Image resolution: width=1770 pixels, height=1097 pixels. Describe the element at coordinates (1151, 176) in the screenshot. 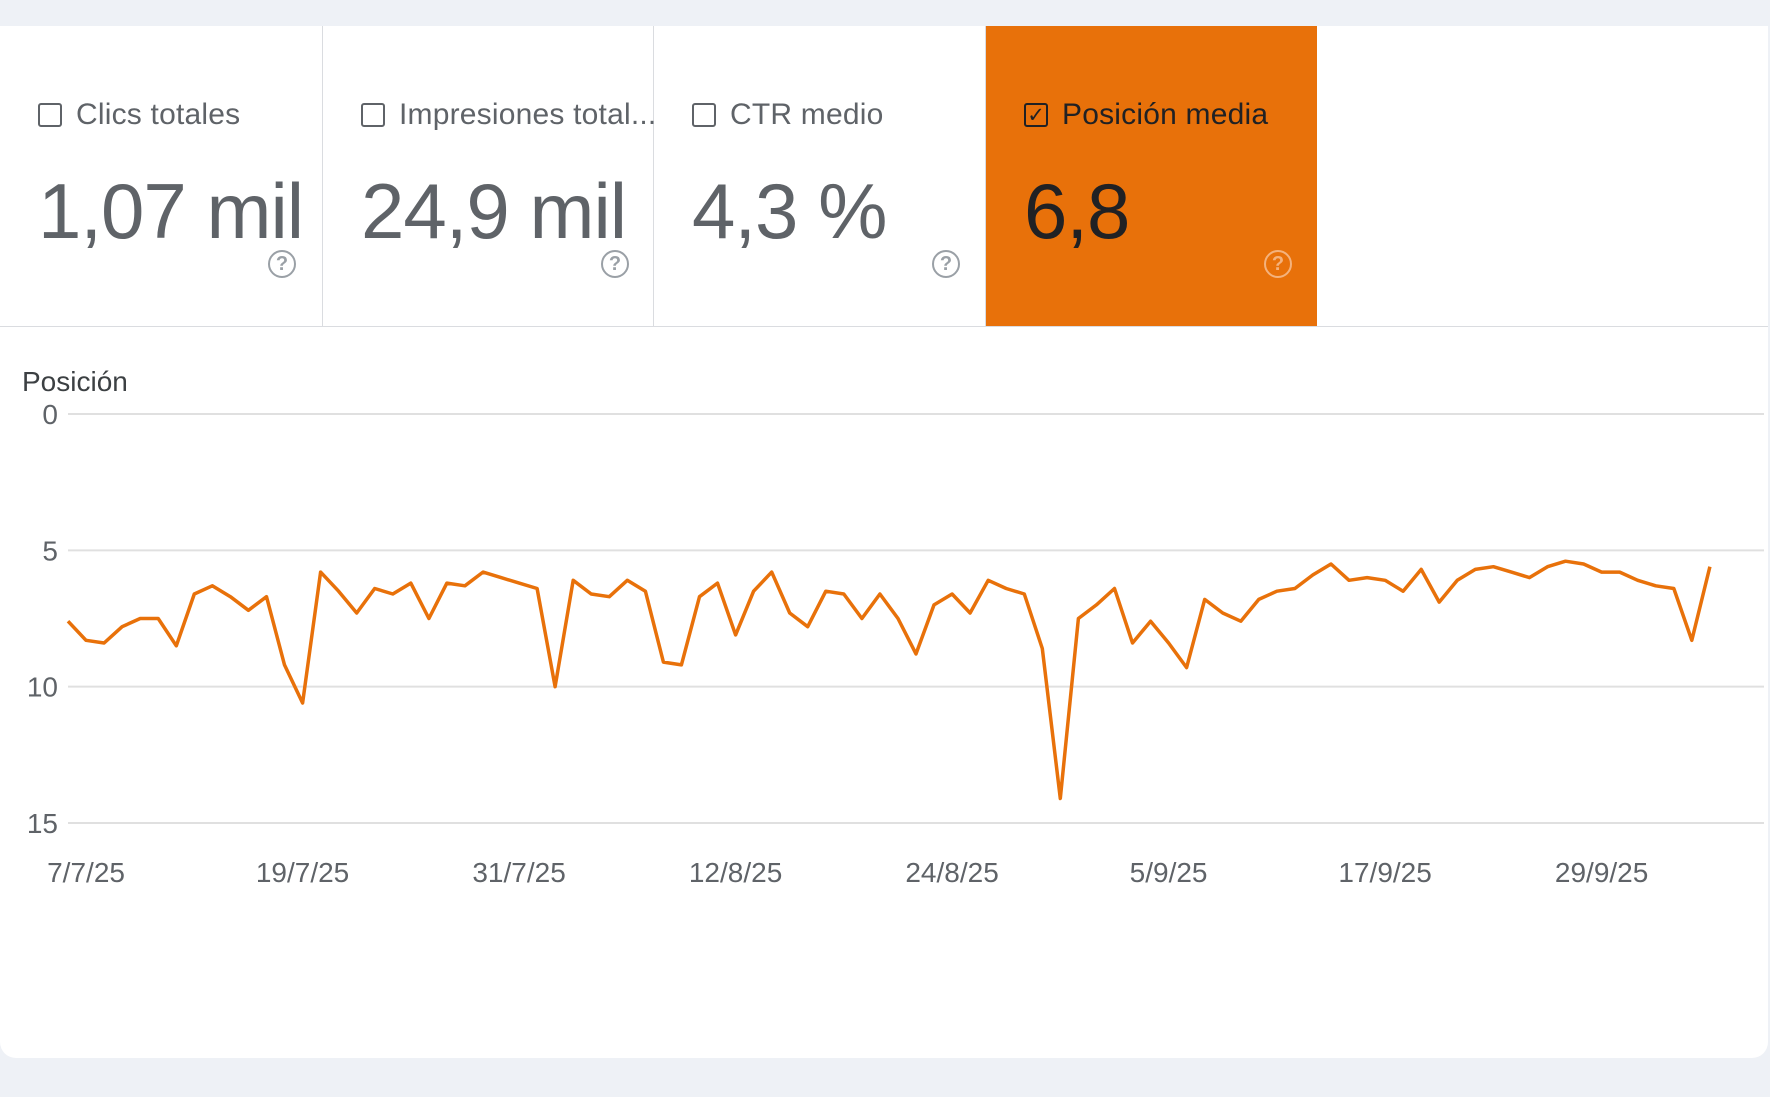

I see `metric-position: ✓ Posición media 6,8 ?` at that location.